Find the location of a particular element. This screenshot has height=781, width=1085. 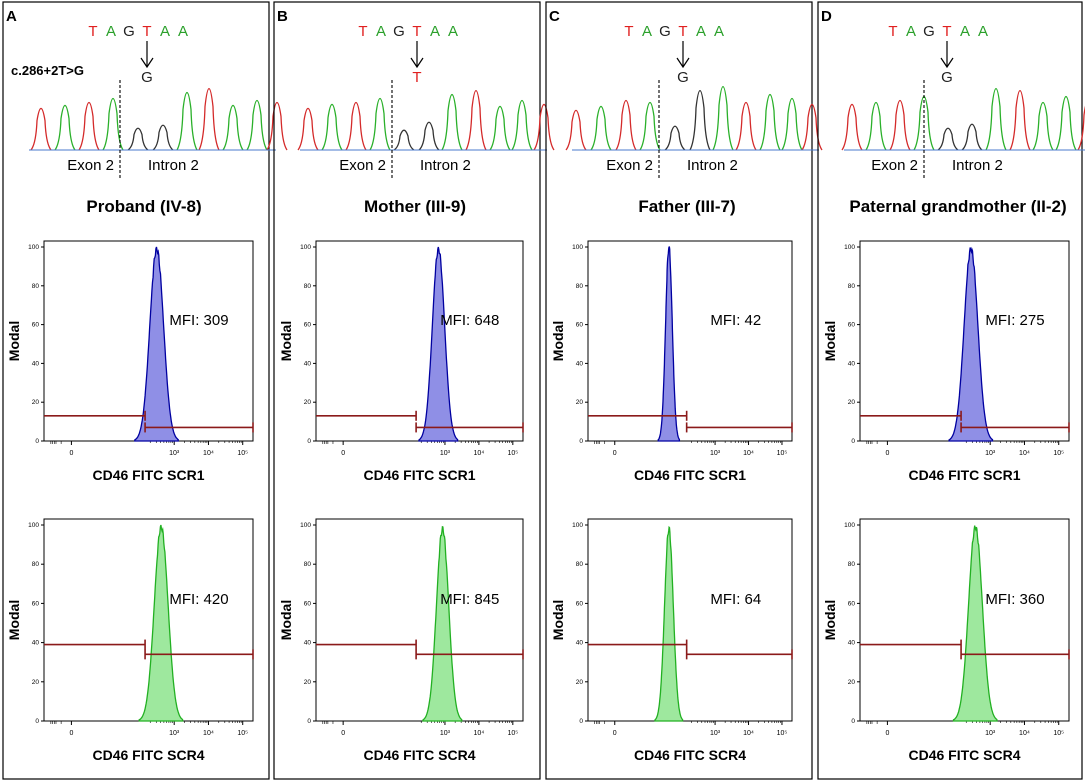

intron-label: Intron 2 is located at coordinates (445, 165).